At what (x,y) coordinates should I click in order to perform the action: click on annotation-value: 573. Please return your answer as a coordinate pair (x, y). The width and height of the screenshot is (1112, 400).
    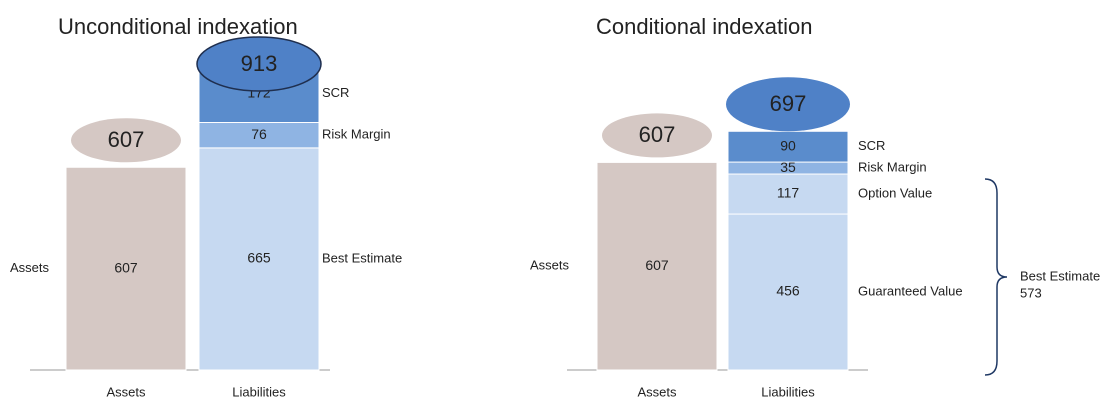
    Looking at the image, I should click on (1031, 292).